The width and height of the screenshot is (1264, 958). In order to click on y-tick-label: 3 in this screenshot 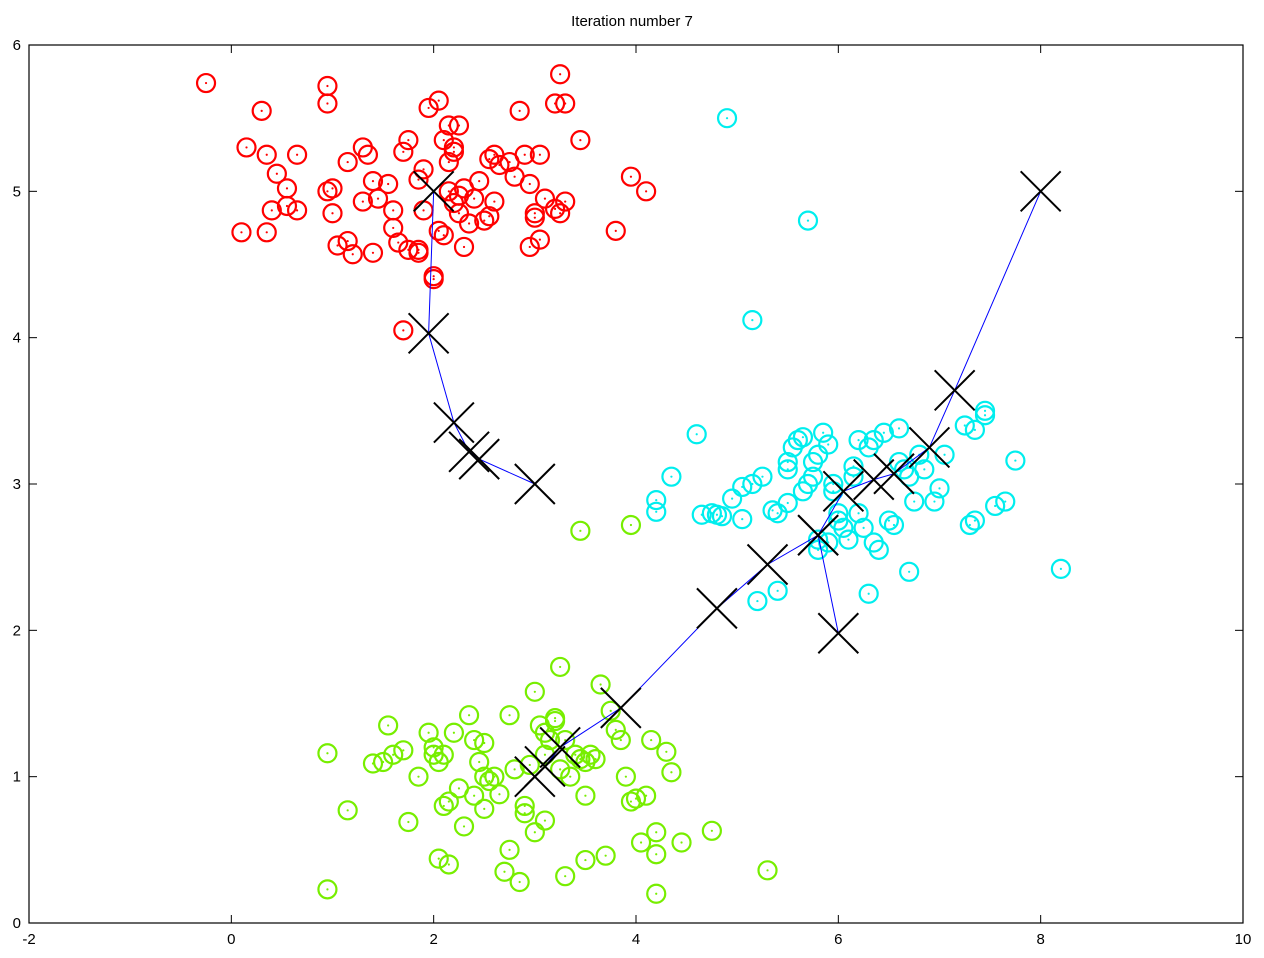, I will do `click(17, 484)`.